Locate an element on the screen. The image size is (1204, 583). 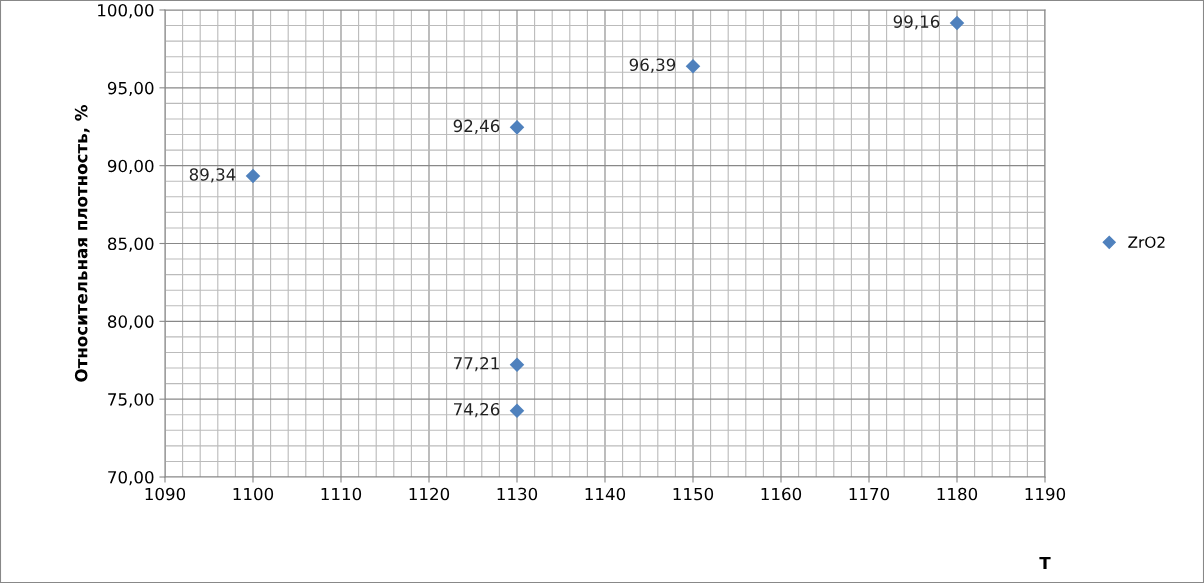
x-tick-label: 1180 is located at coordinates (957, 494).